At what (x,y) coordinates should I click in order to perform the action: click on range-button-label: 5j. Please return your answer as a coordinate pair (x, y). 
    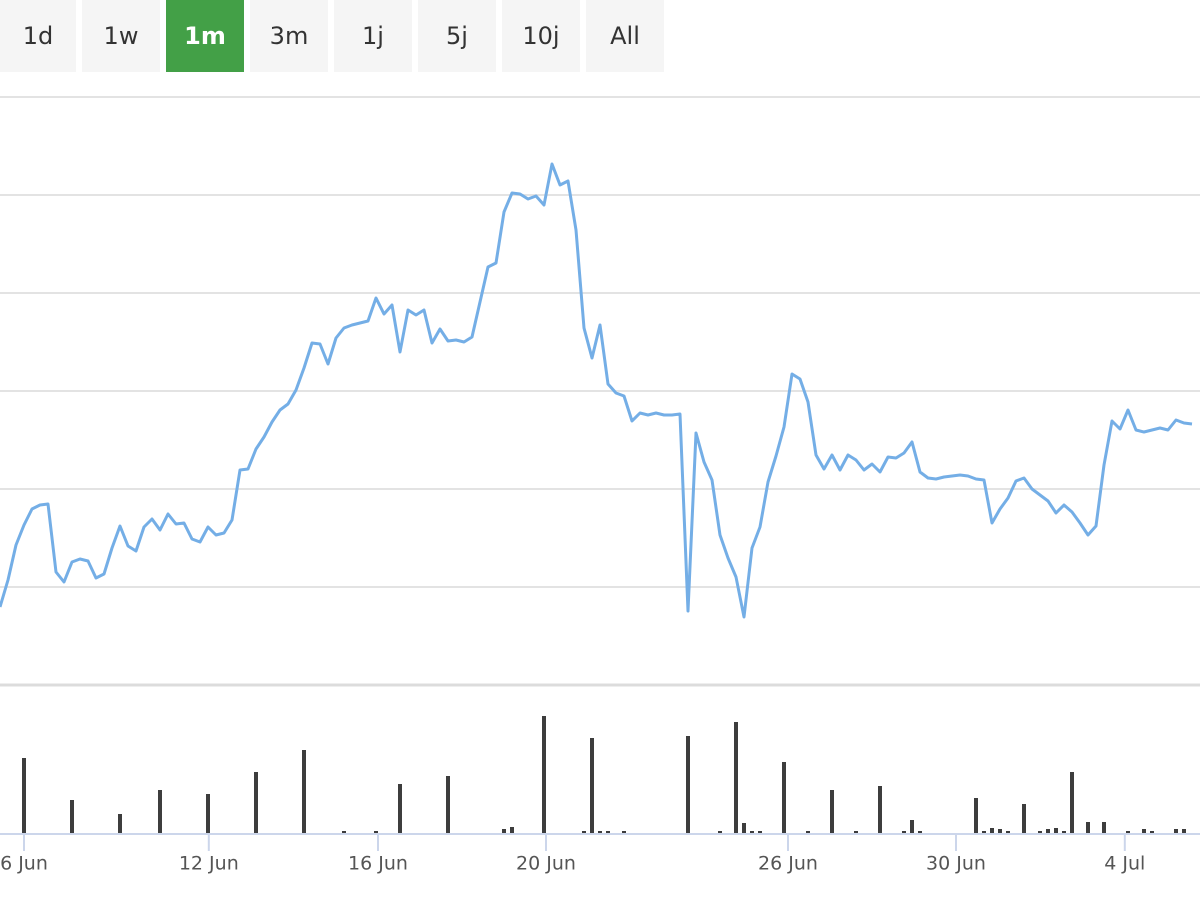
    Looking at the image, I should click on (457, 36).